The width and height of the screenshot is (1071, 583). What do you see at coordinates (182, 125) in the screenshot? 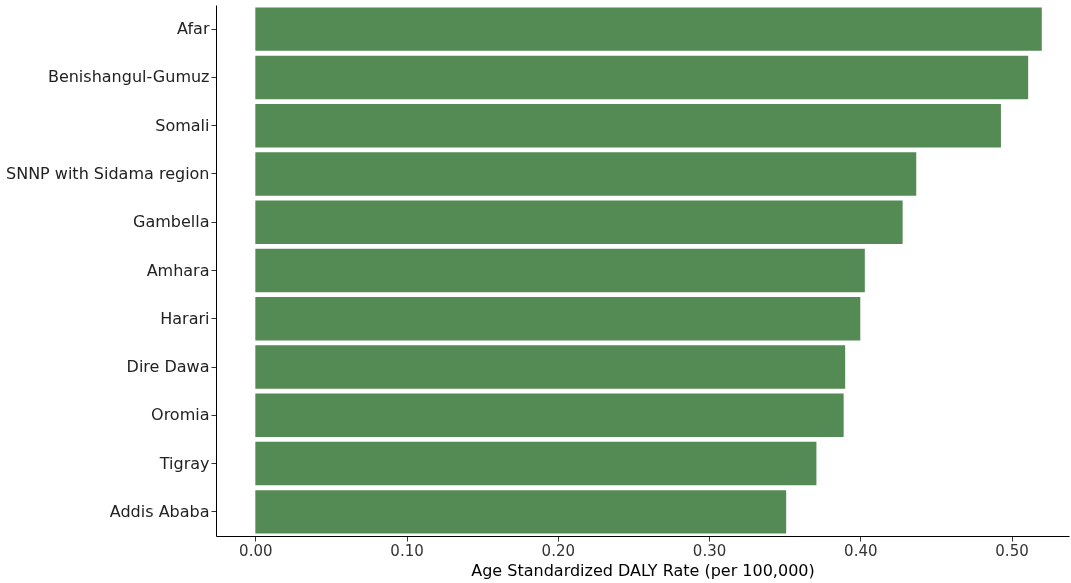
I see `y-tick-label: Somali` at bounding box center [182, 125].